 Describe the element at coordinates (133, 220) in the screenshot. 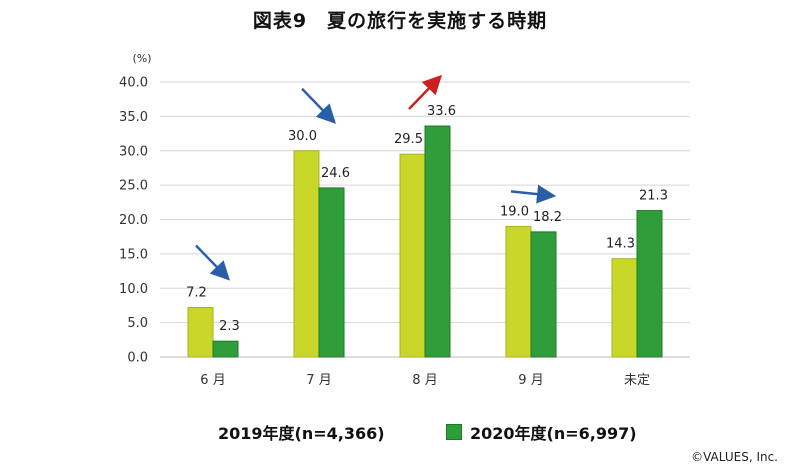

I see `y-tick-label: 20.0` at that location.